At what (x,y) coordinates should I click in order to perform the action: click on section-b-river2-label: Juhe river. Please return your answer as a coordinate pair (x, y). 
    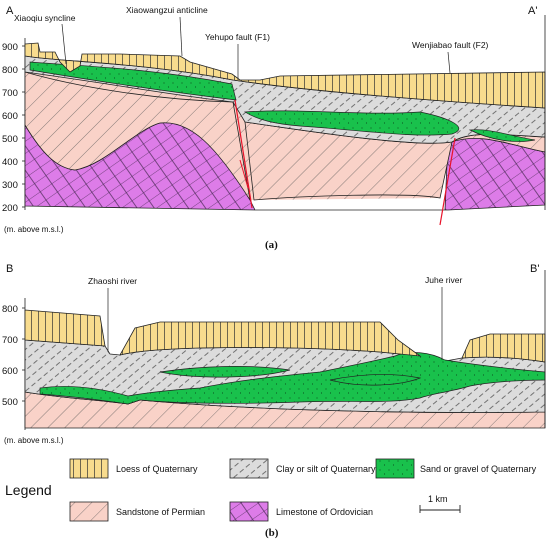
    Looking at the image, I should click on (443, 280).